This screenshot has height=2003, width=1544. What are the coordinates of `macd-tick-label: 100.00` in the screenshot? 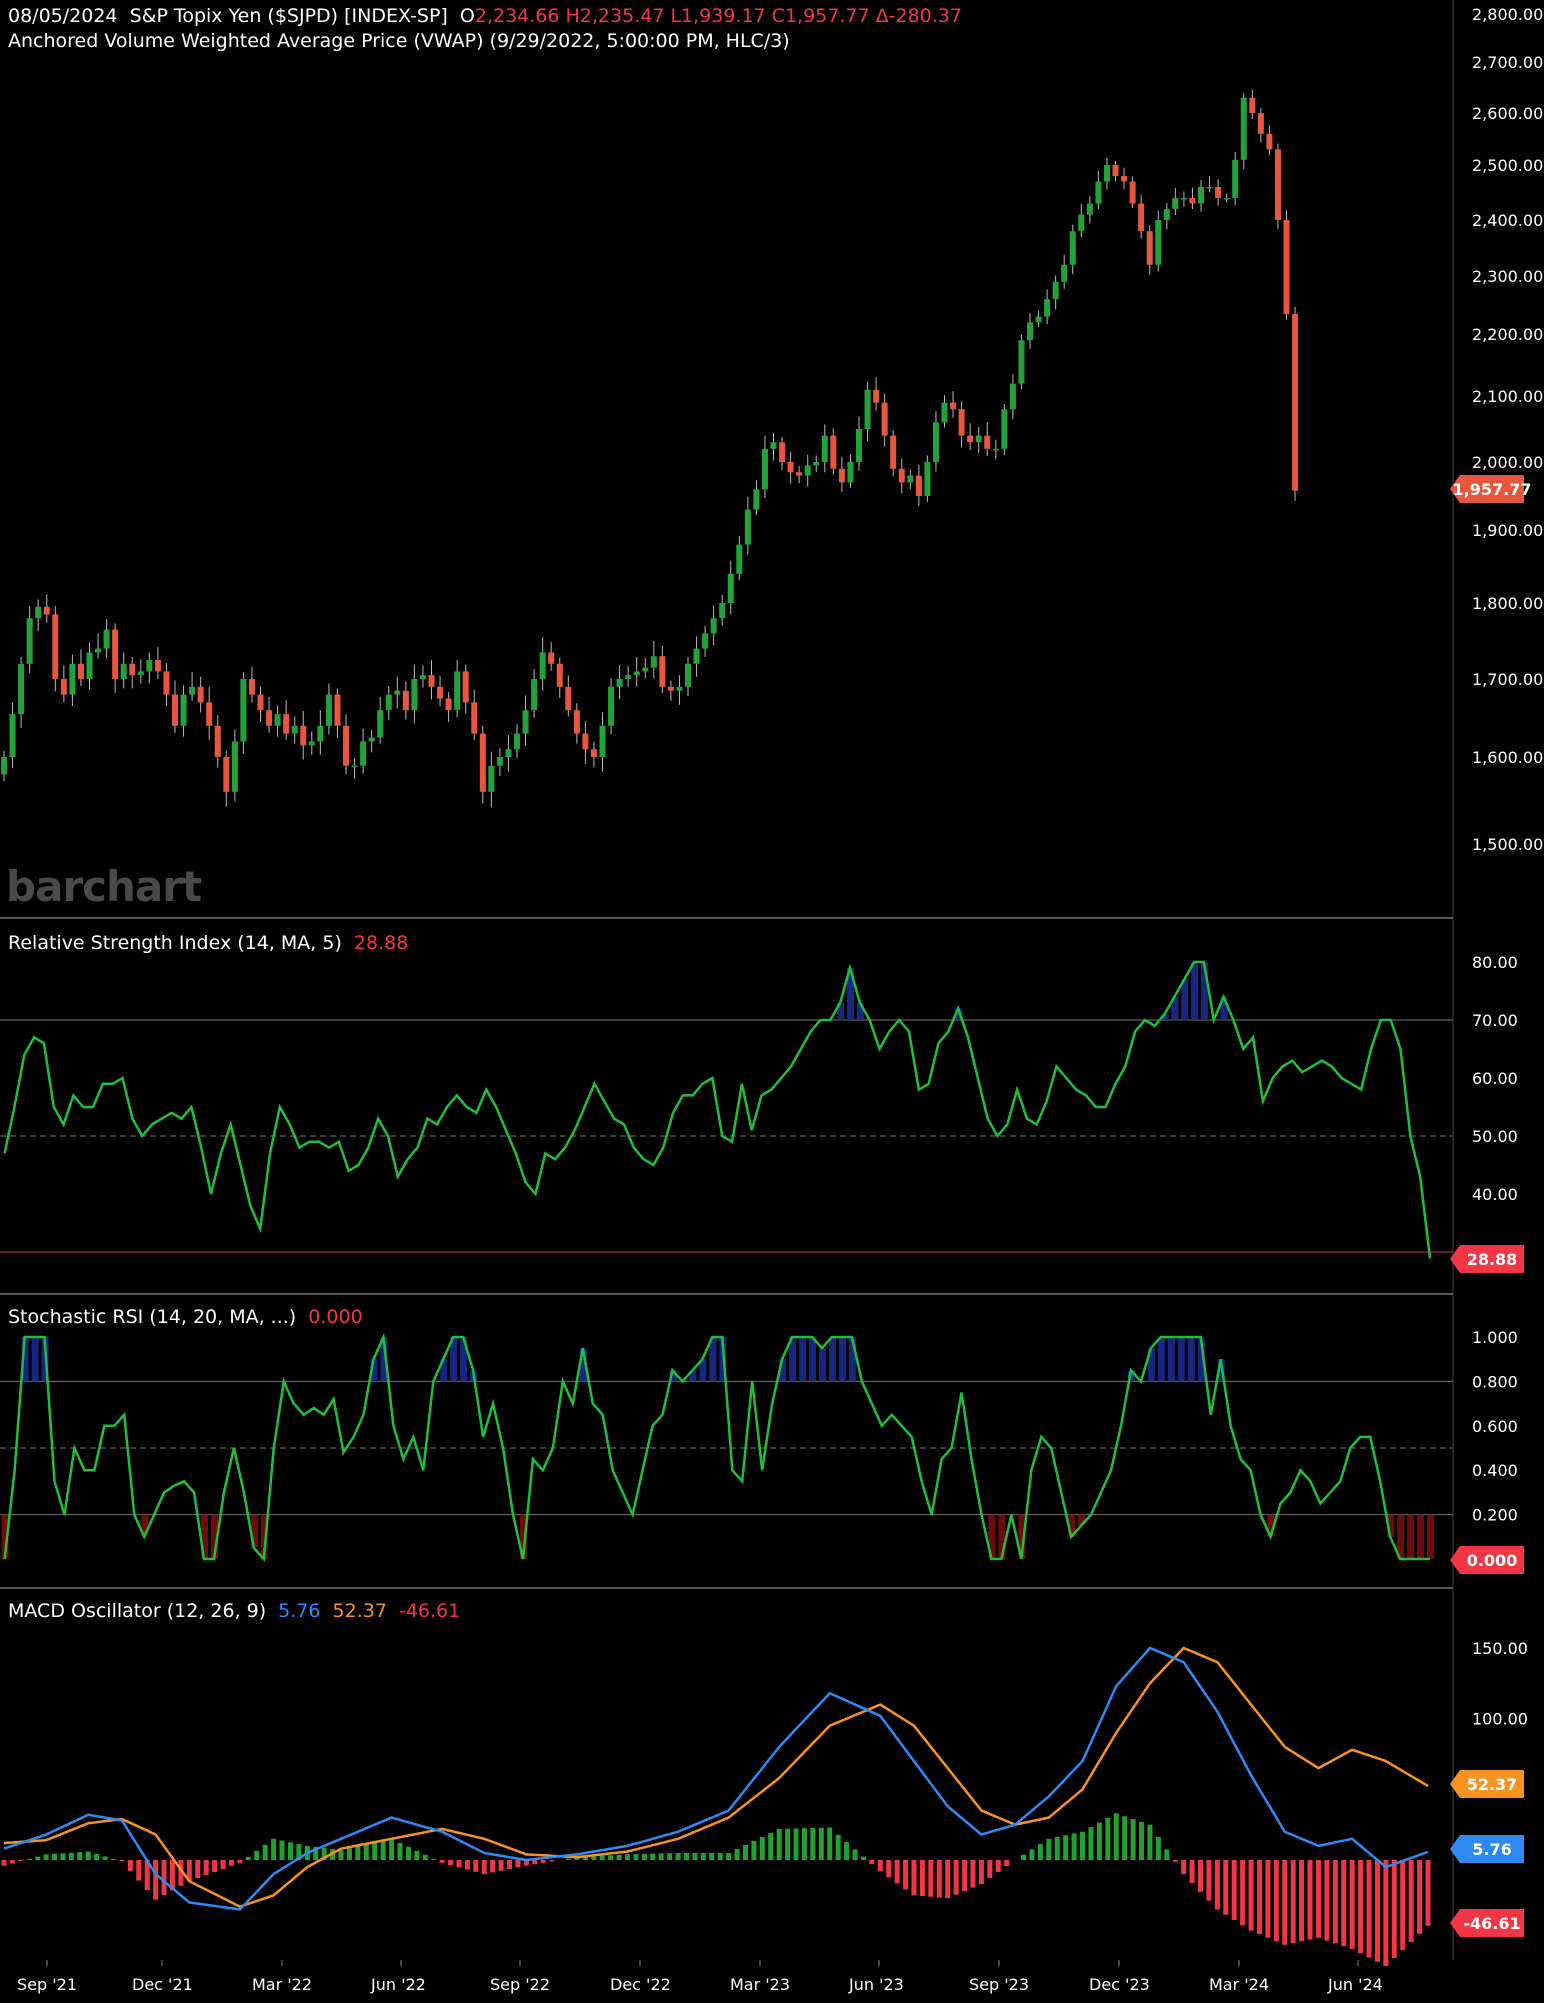 It's located at (1500, 1719).